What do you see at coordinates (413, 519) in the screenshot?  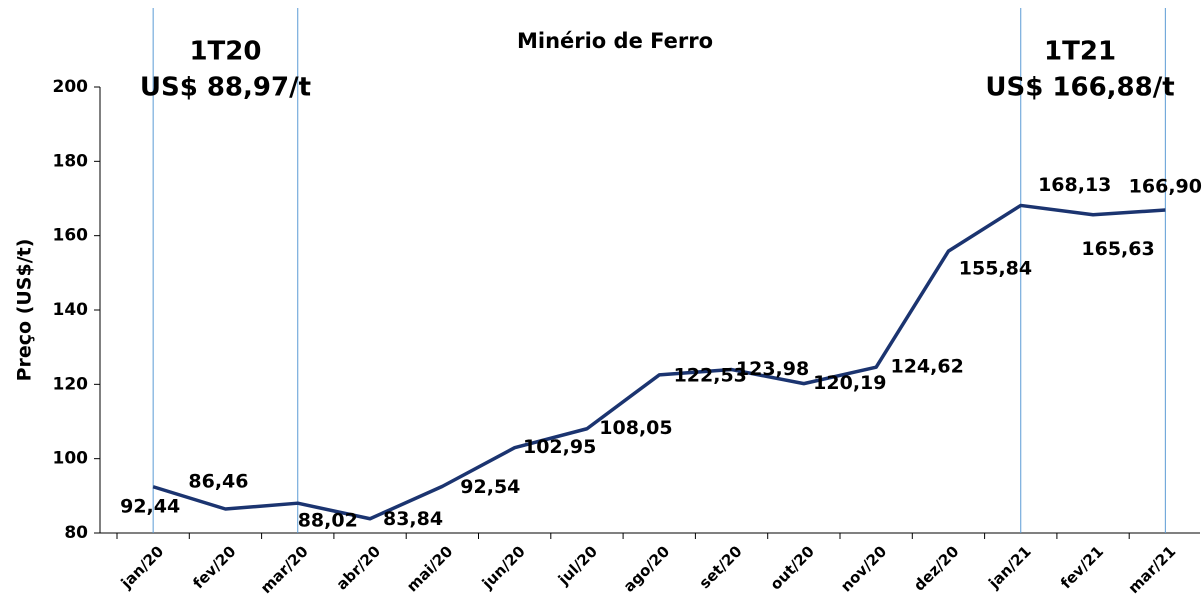 I see `data-label: 83,84` at bounding box center [413, 519].